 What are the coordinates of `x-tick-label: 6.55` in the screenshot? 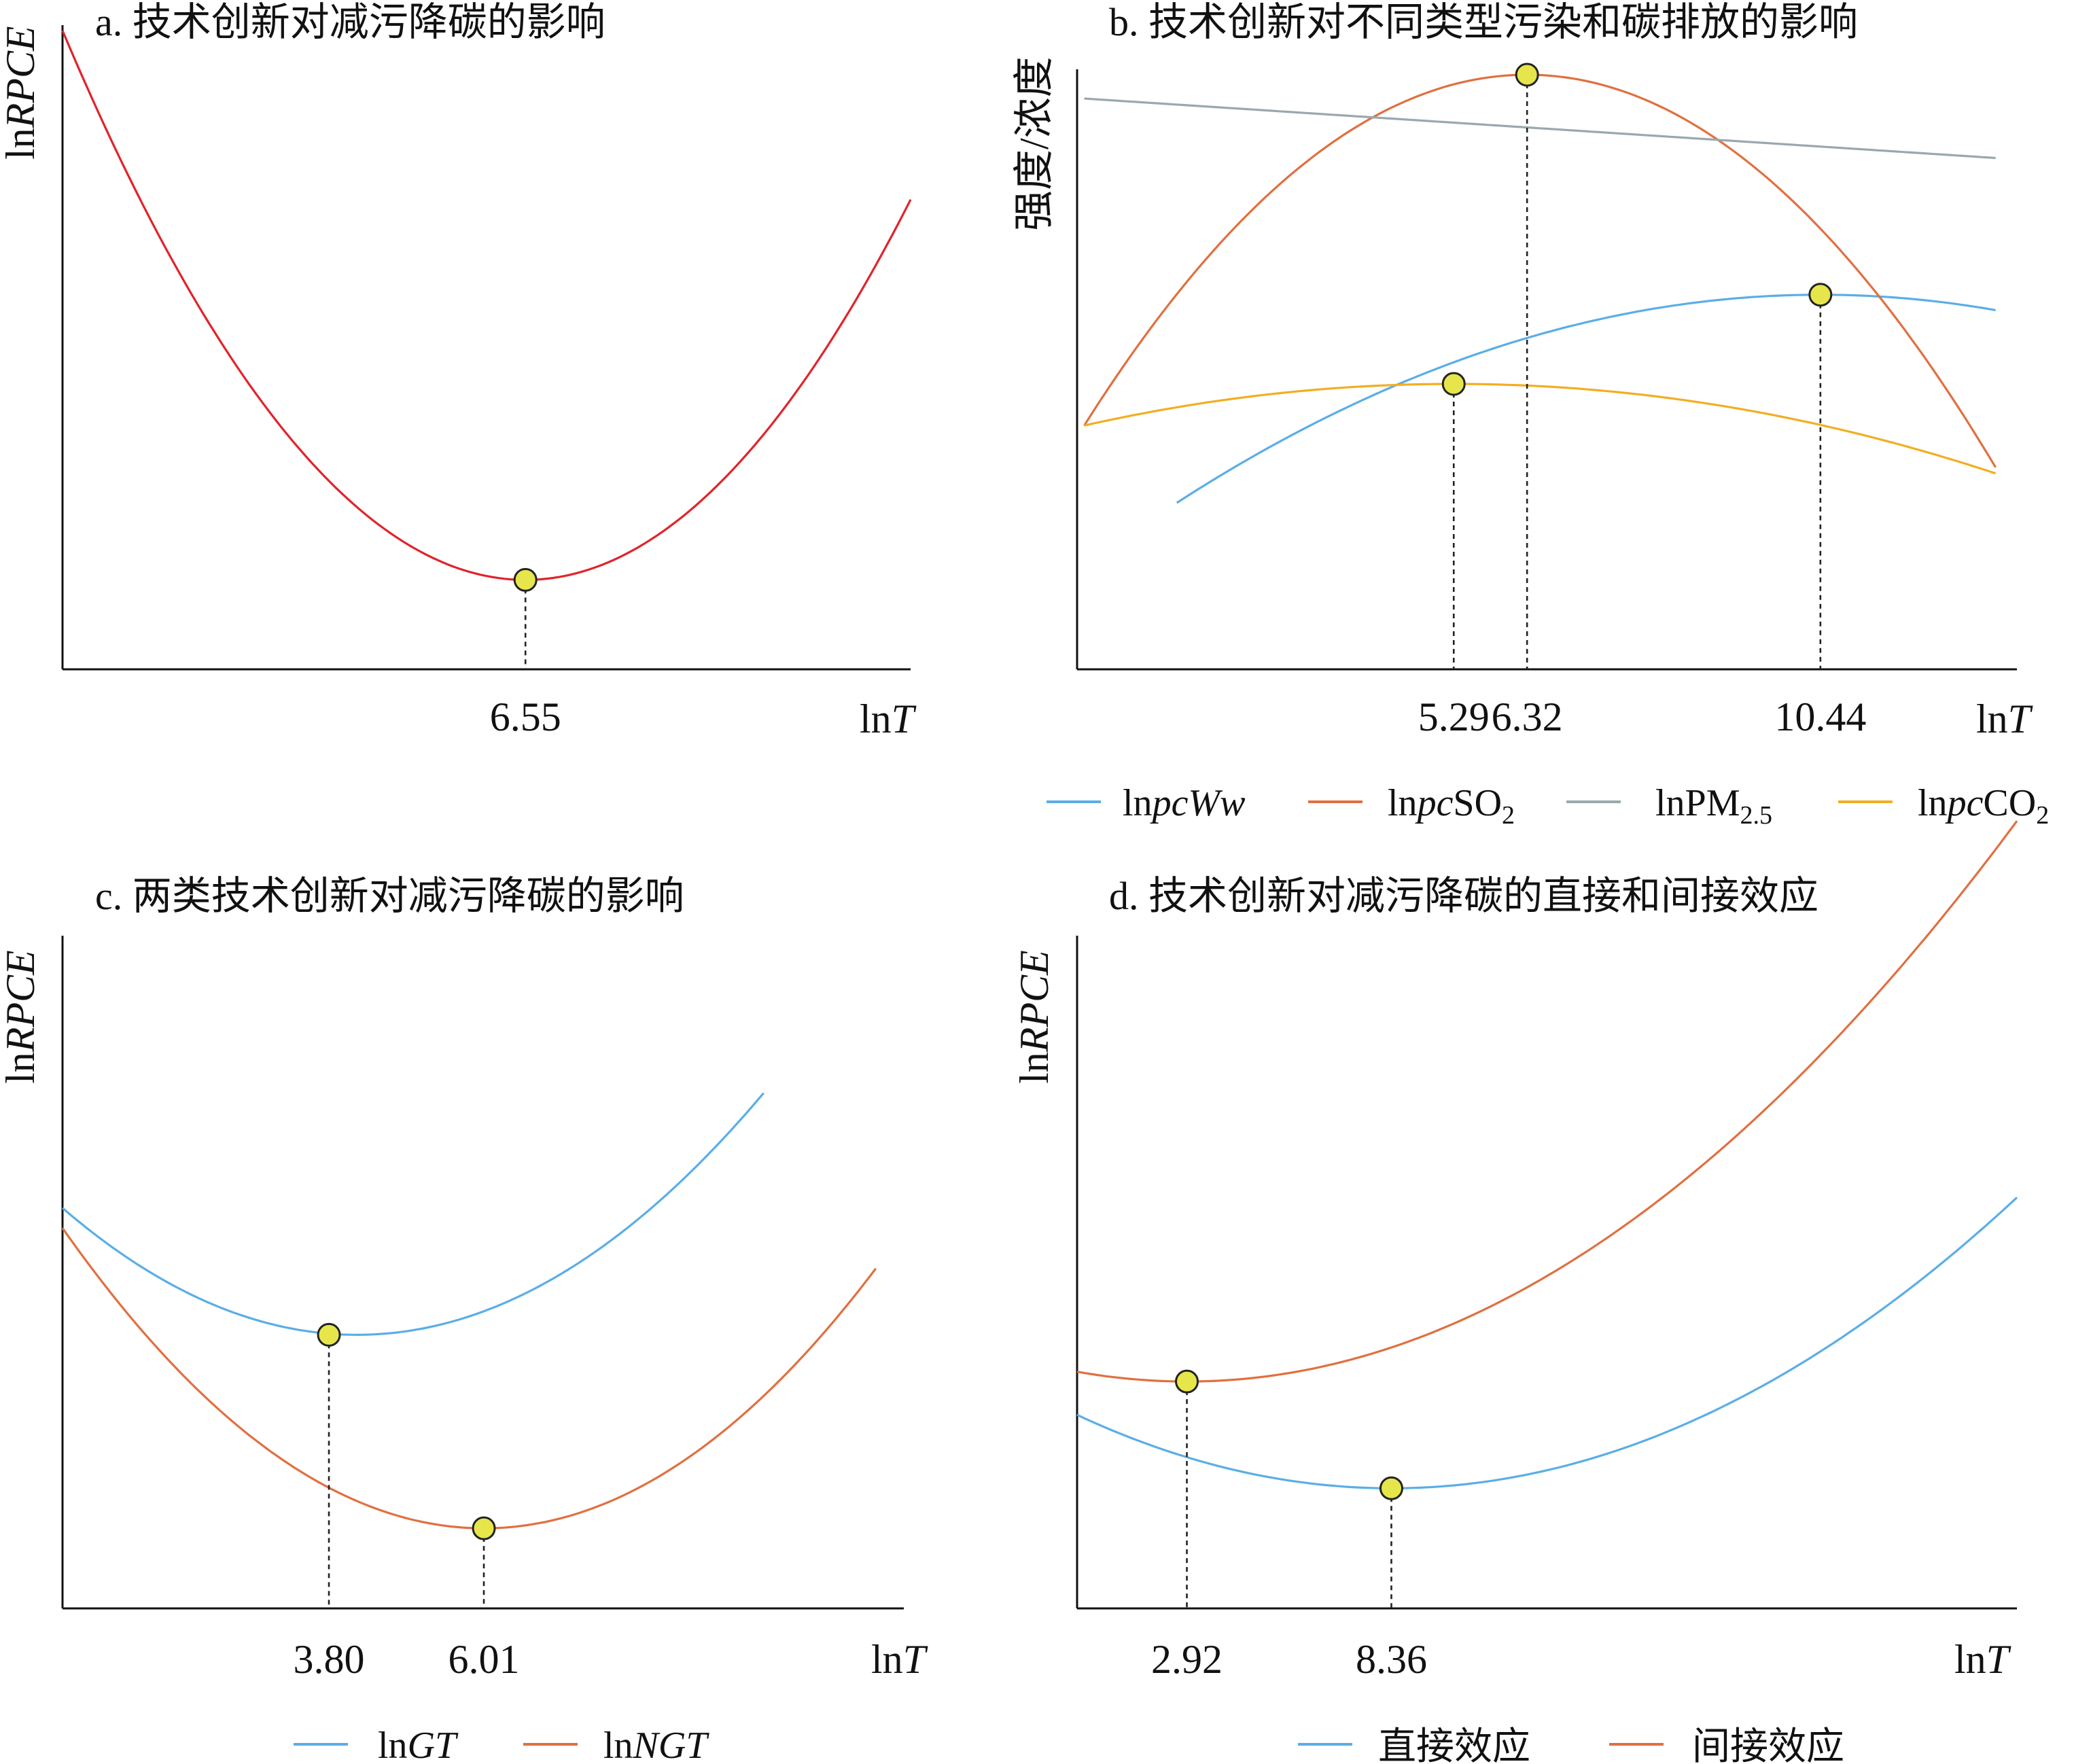 It's located at (525, 716).